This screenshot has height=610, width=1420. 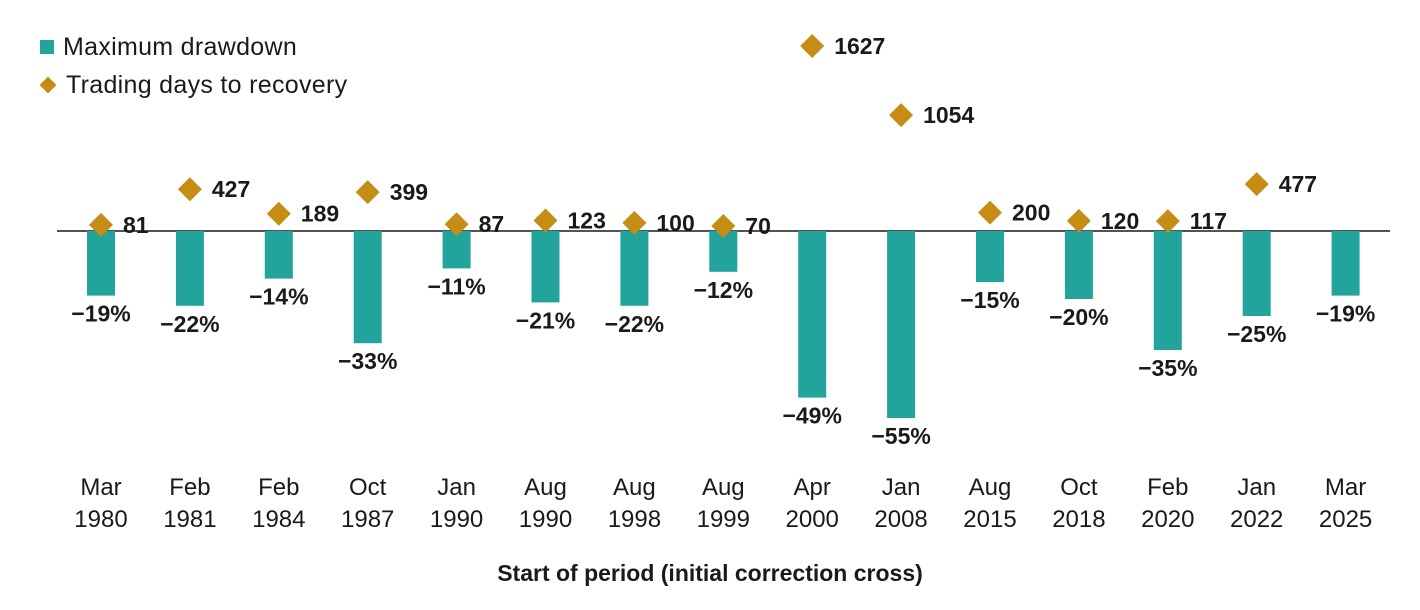 I want to click on drawdown-label: −25%, so click(x=1256, y=334).